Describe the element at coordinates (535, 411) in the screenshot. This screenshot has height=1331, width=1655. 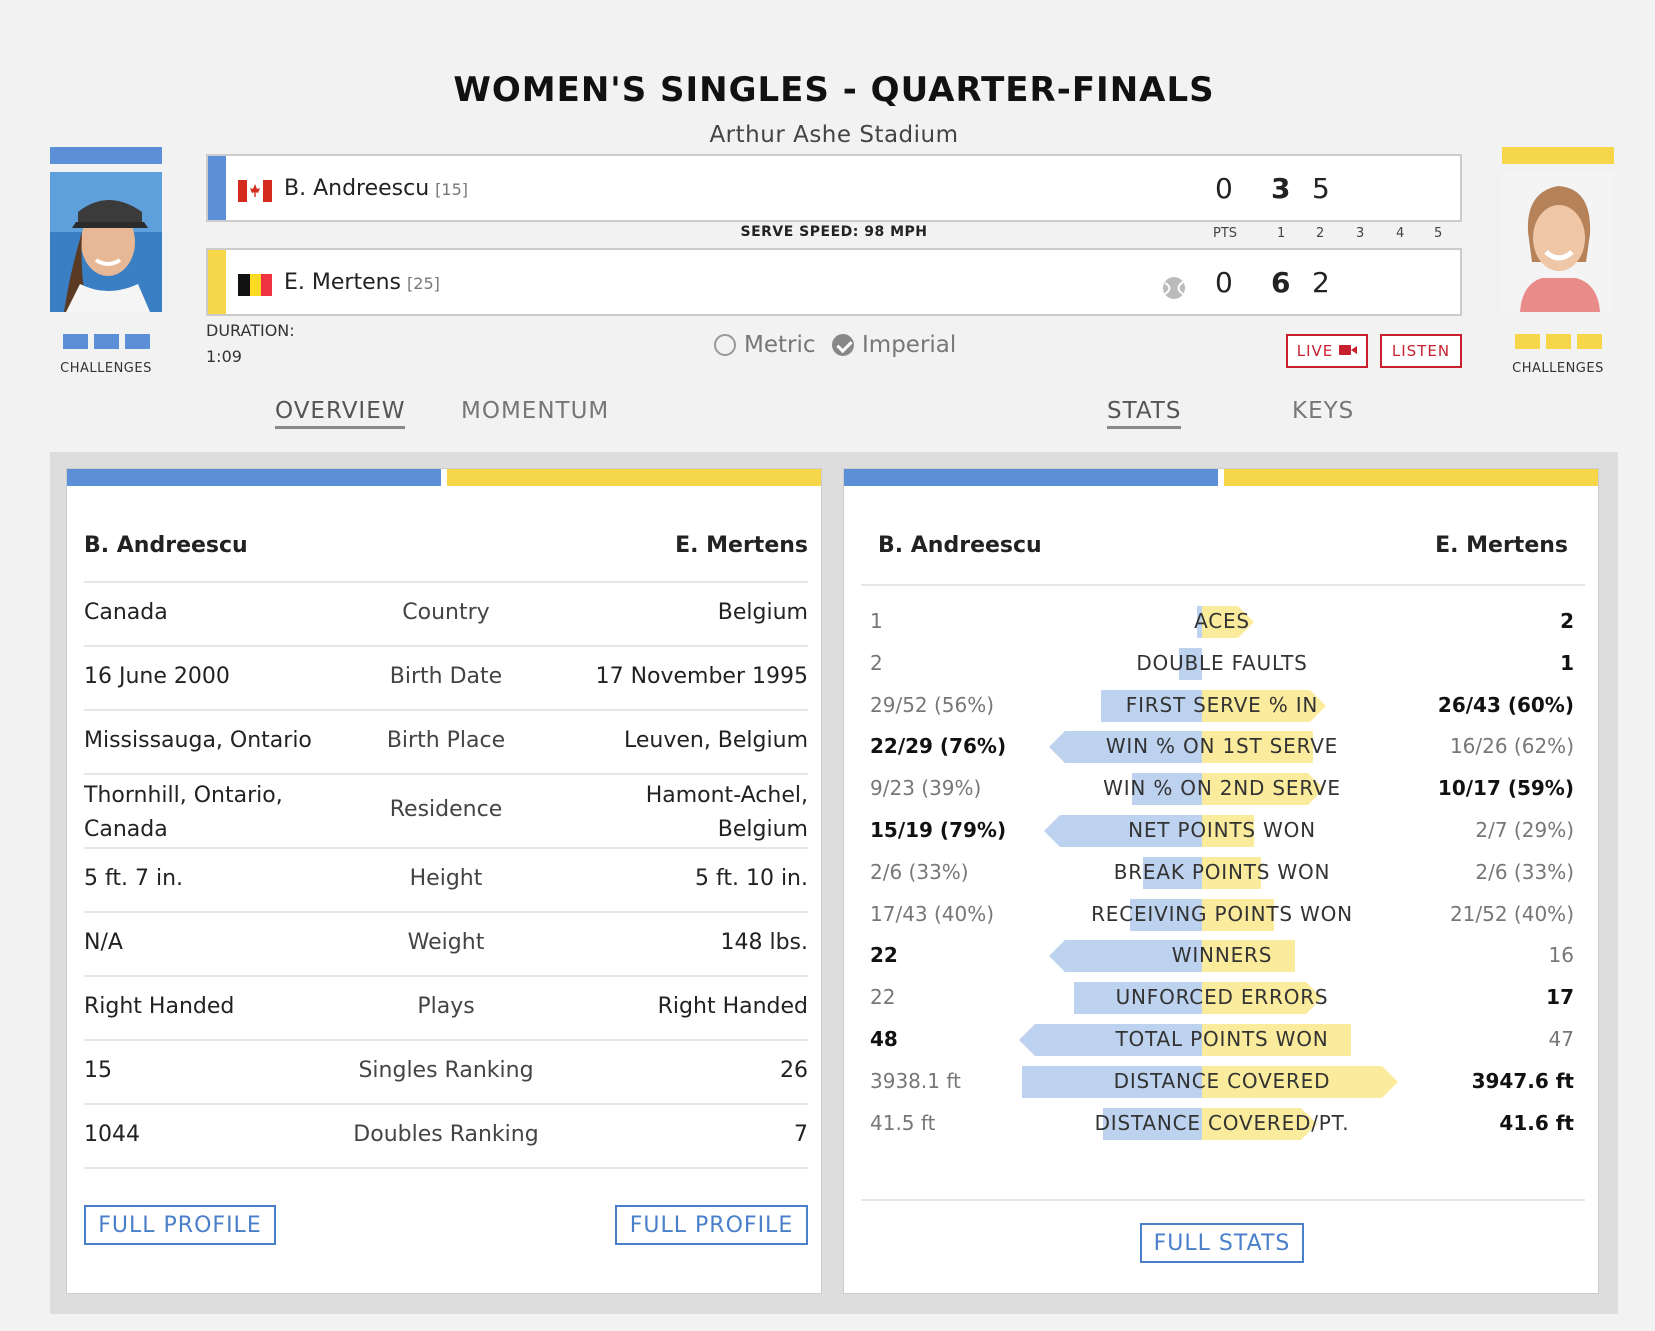
I see `tab-momentum: MOMENTUM` at that location.